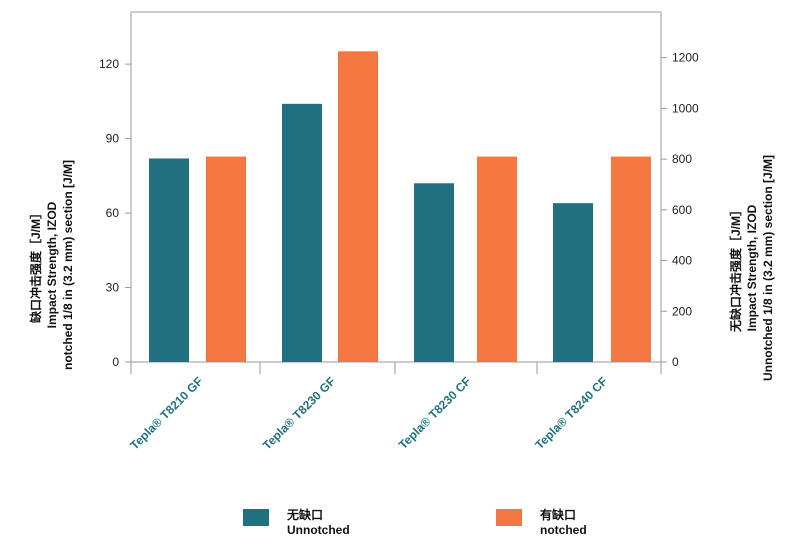  What do you see at coordinates (52, 264) in the screenshot?
I see `left-axis-title-line-1: Impact Strength, IZOD` at bounding box center [52, 264].